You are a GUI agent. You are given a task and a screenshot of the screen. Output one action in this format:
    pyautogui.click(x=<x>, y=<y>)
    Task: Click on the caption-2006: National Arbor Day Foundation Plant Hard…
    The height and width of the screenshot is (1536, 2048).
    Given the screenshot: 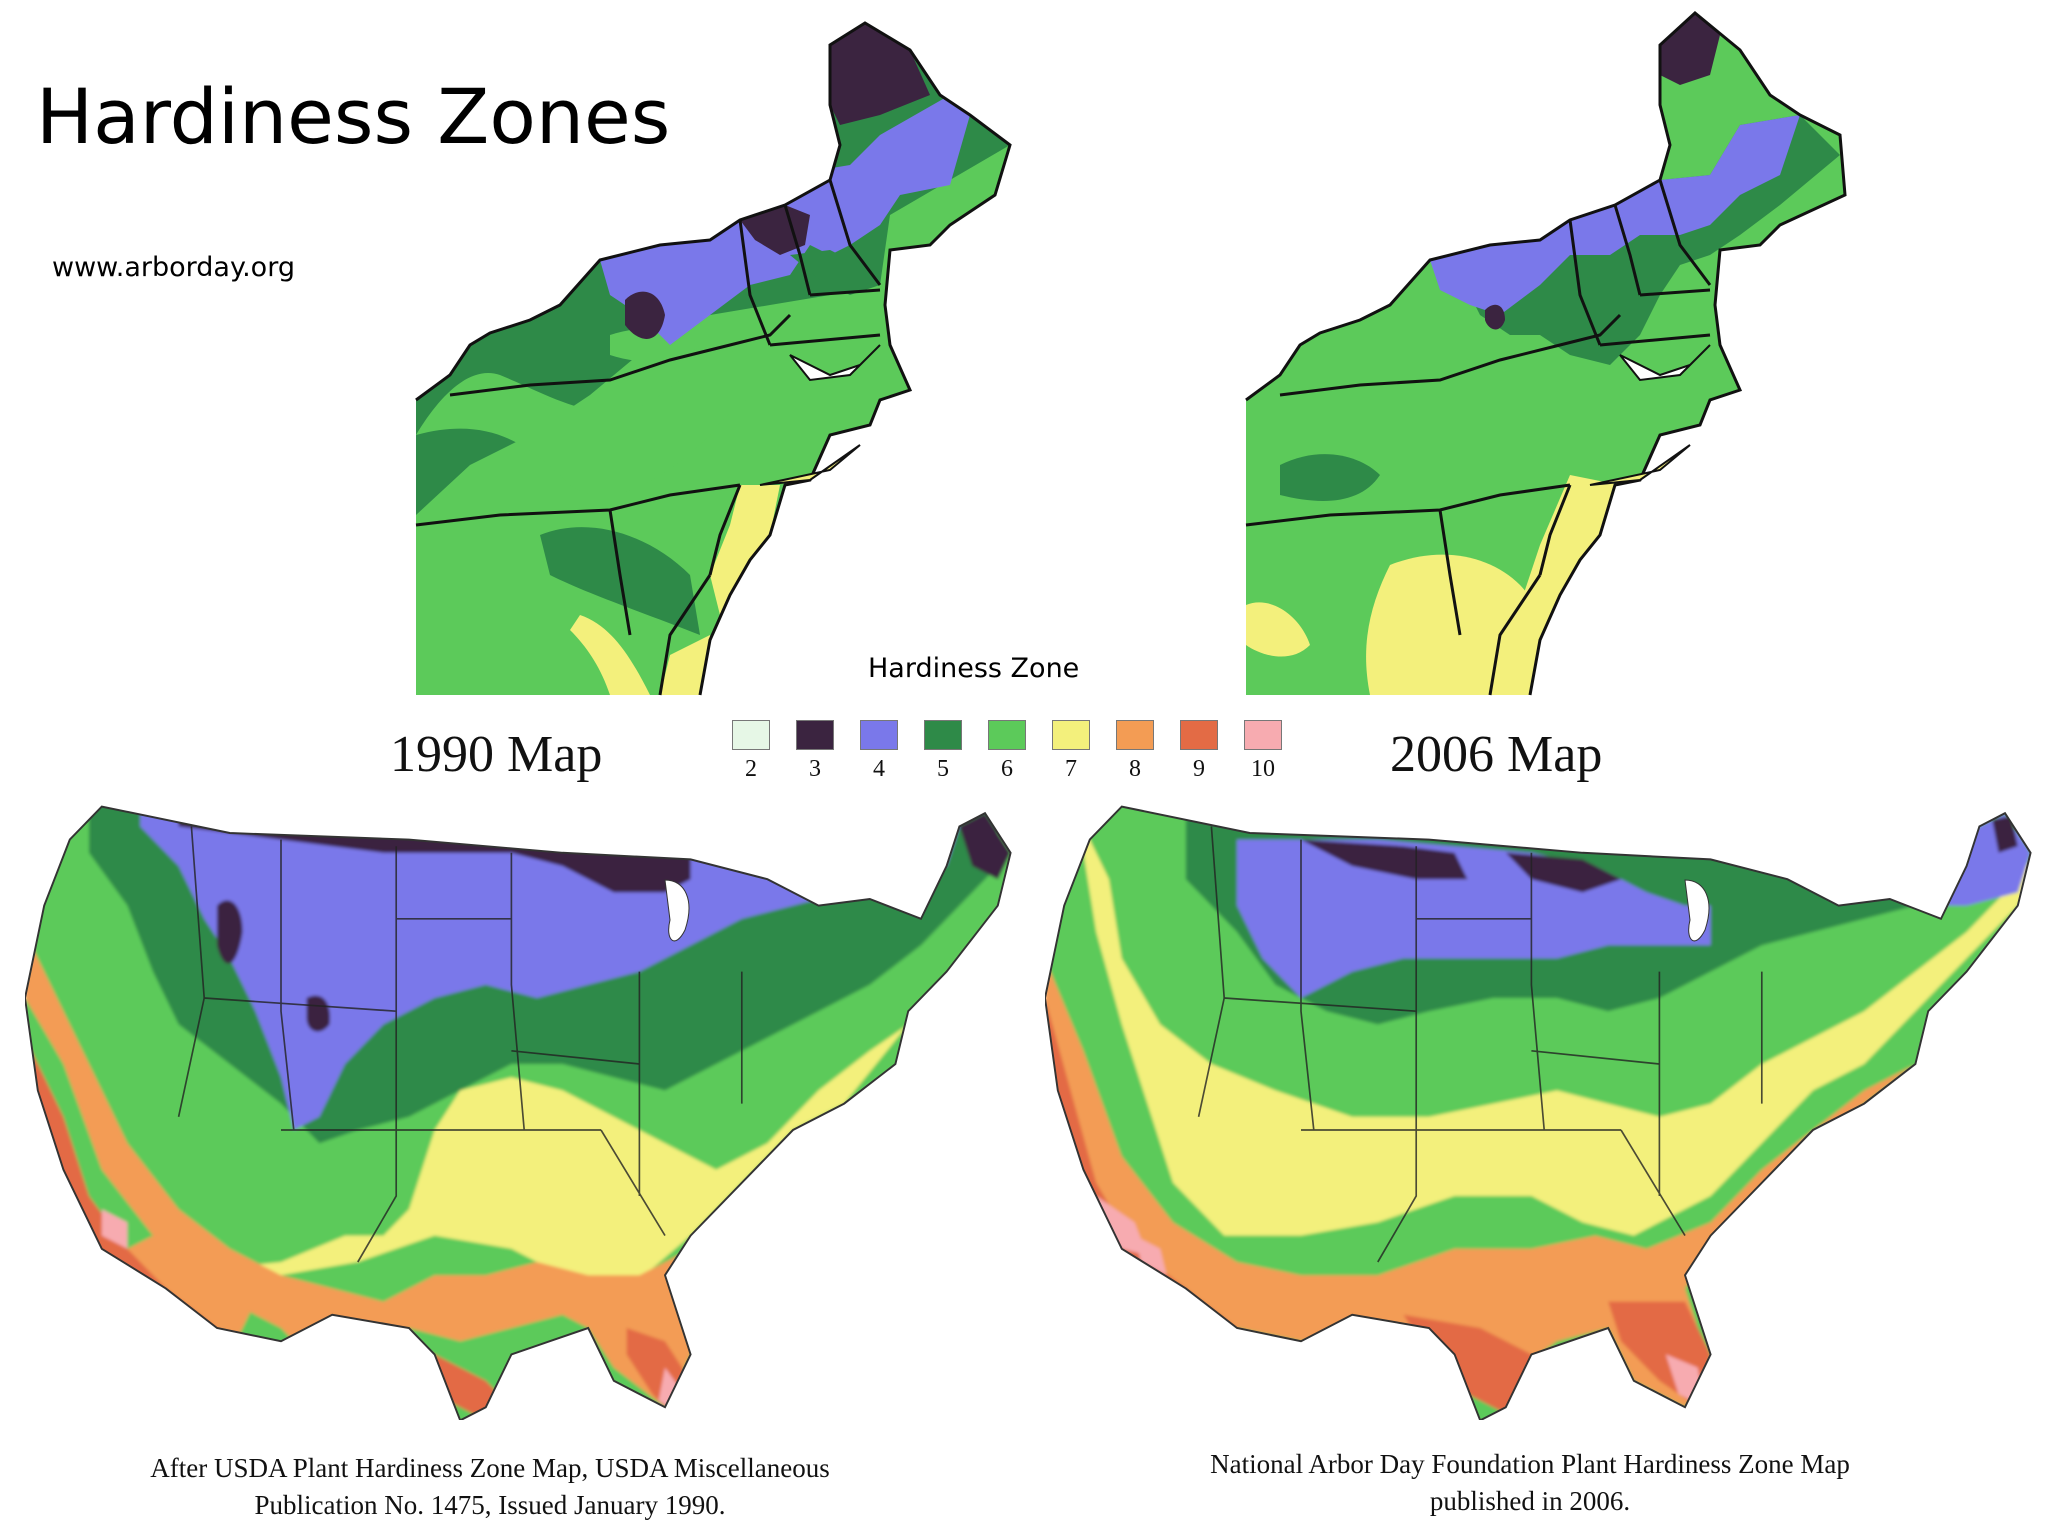 What is the action you would take?
    pyautogui.click(x=1530, y=1483)
    